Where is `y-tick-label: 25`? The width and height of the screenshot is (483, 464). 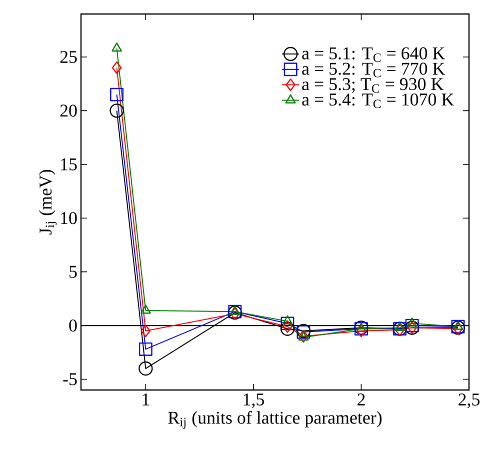 y-tick-label: 25 is located at coordinates (68, 56).